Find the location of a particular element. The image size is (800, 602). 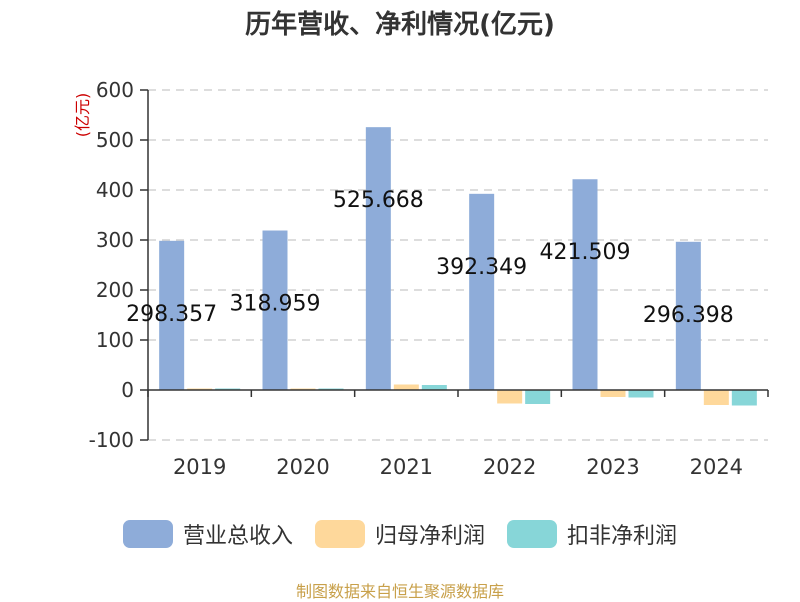

x-tick-label: 2024 is located at coordinates (716, 467).